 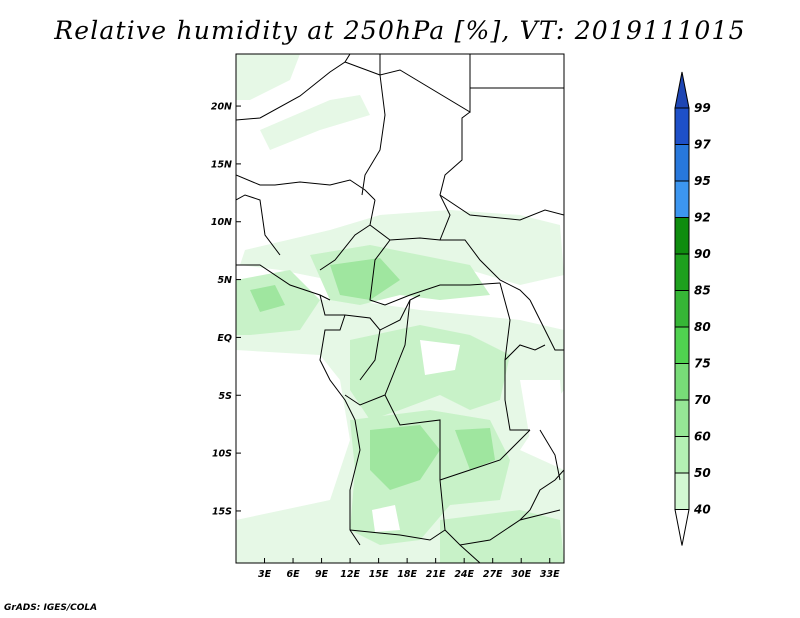 I want to click on lon-tick-label: 21E, so click(x=436, y=574).